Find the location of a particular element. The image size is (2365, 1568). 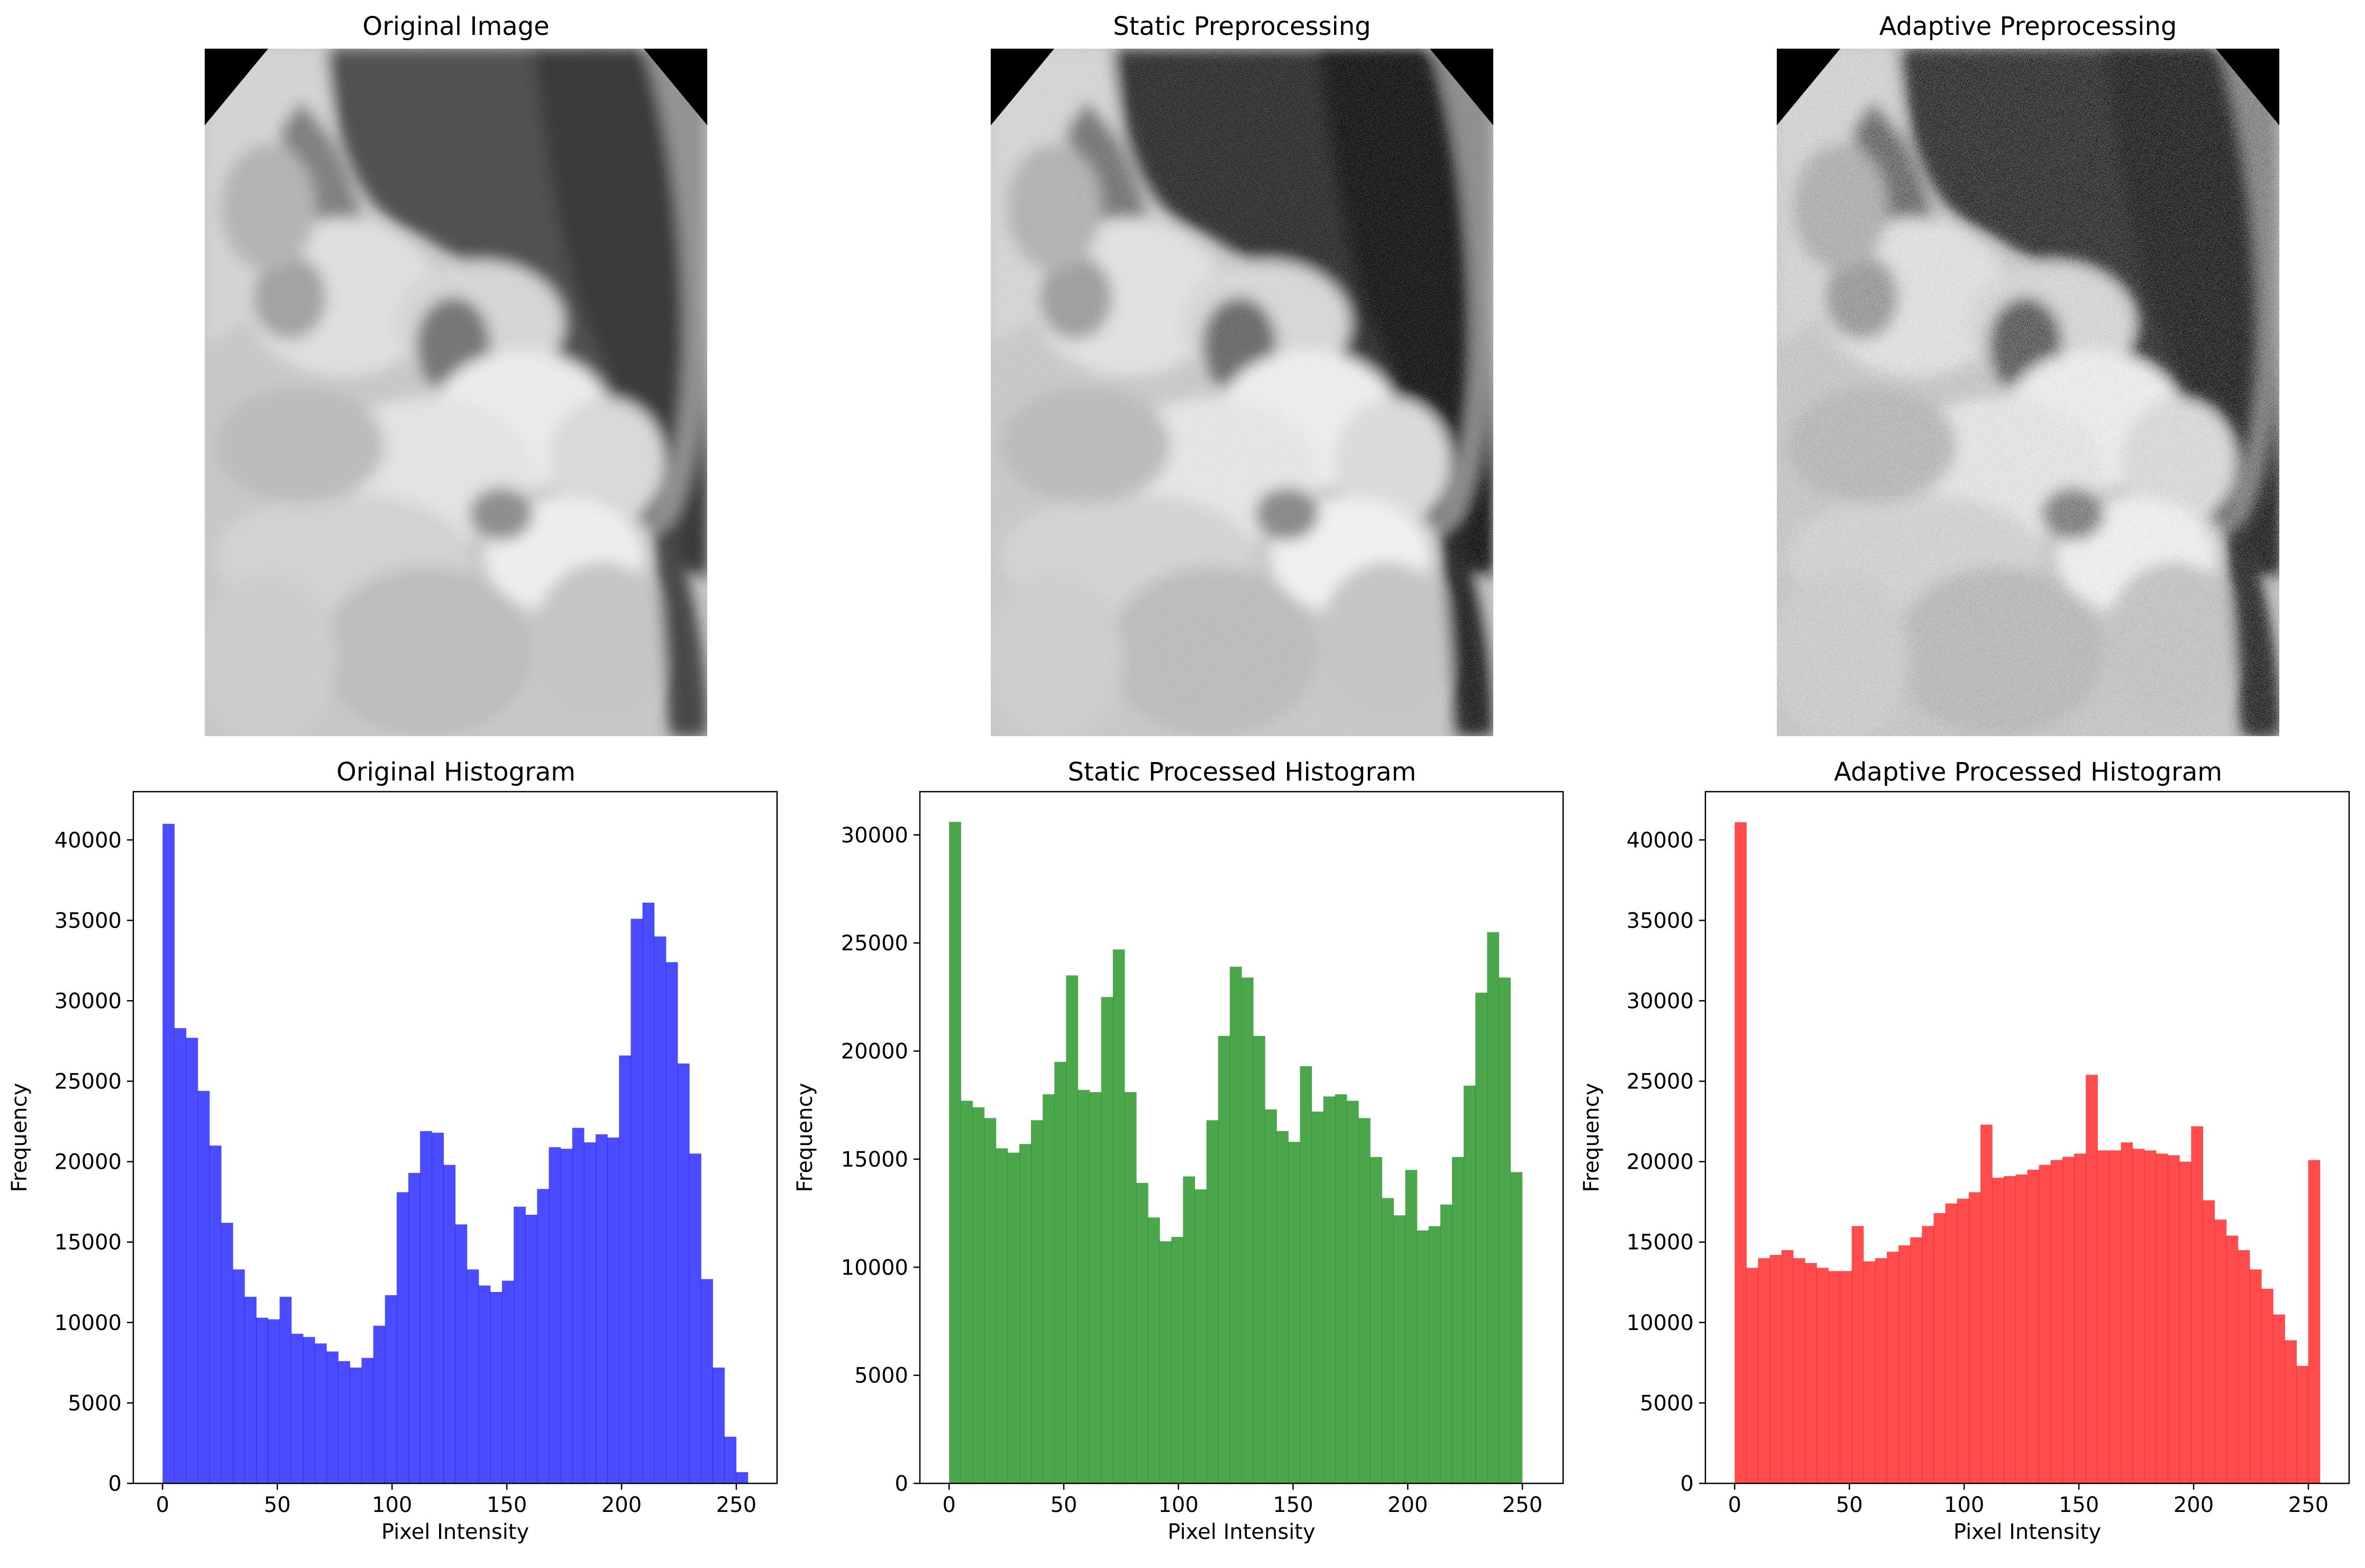

y-tick-label: 25000 is located at coordinates (874, 943).